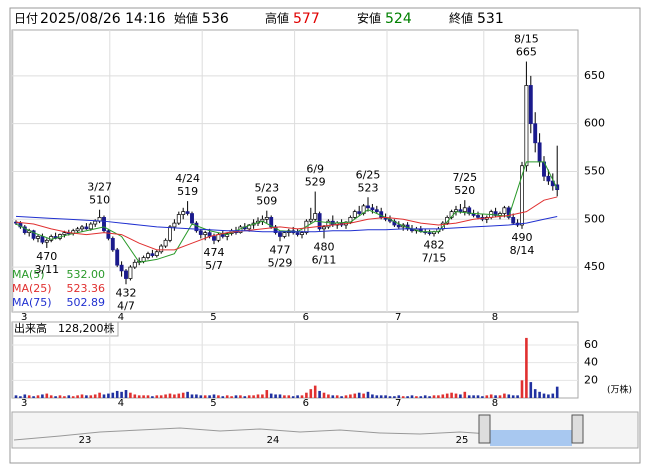 The height and width of the screenshot is (474, 653). What do you see at coordinates (30, 328) in the screenshot?
I see `volume-title: 出来高` at bounding box center [30, 328].